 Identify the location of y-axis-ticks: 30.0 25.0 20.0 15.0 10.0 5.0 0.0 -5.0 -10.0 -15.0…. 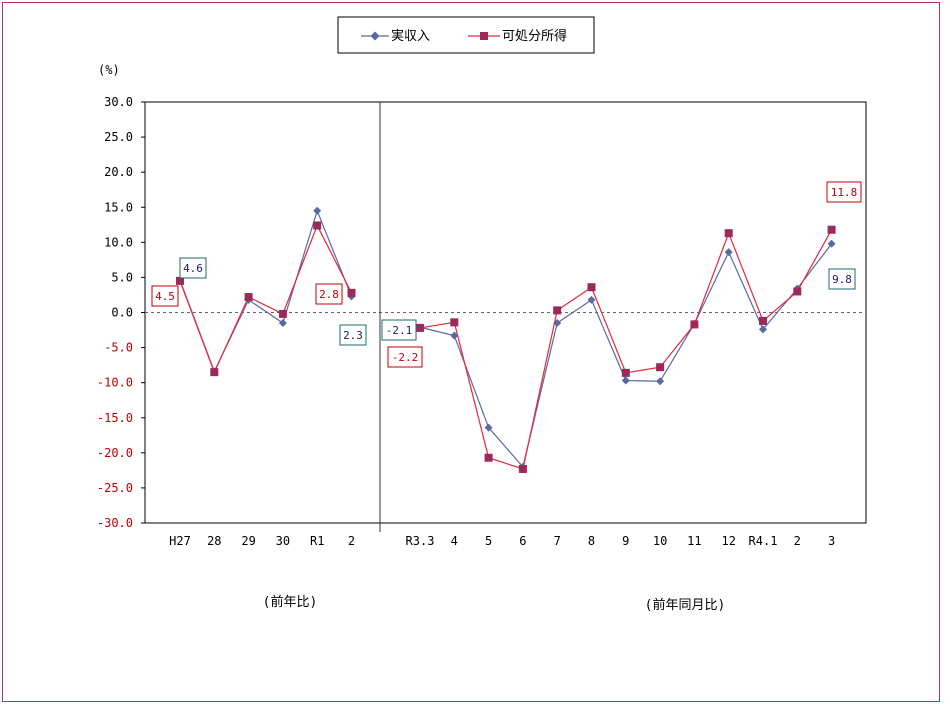
(121, 312).